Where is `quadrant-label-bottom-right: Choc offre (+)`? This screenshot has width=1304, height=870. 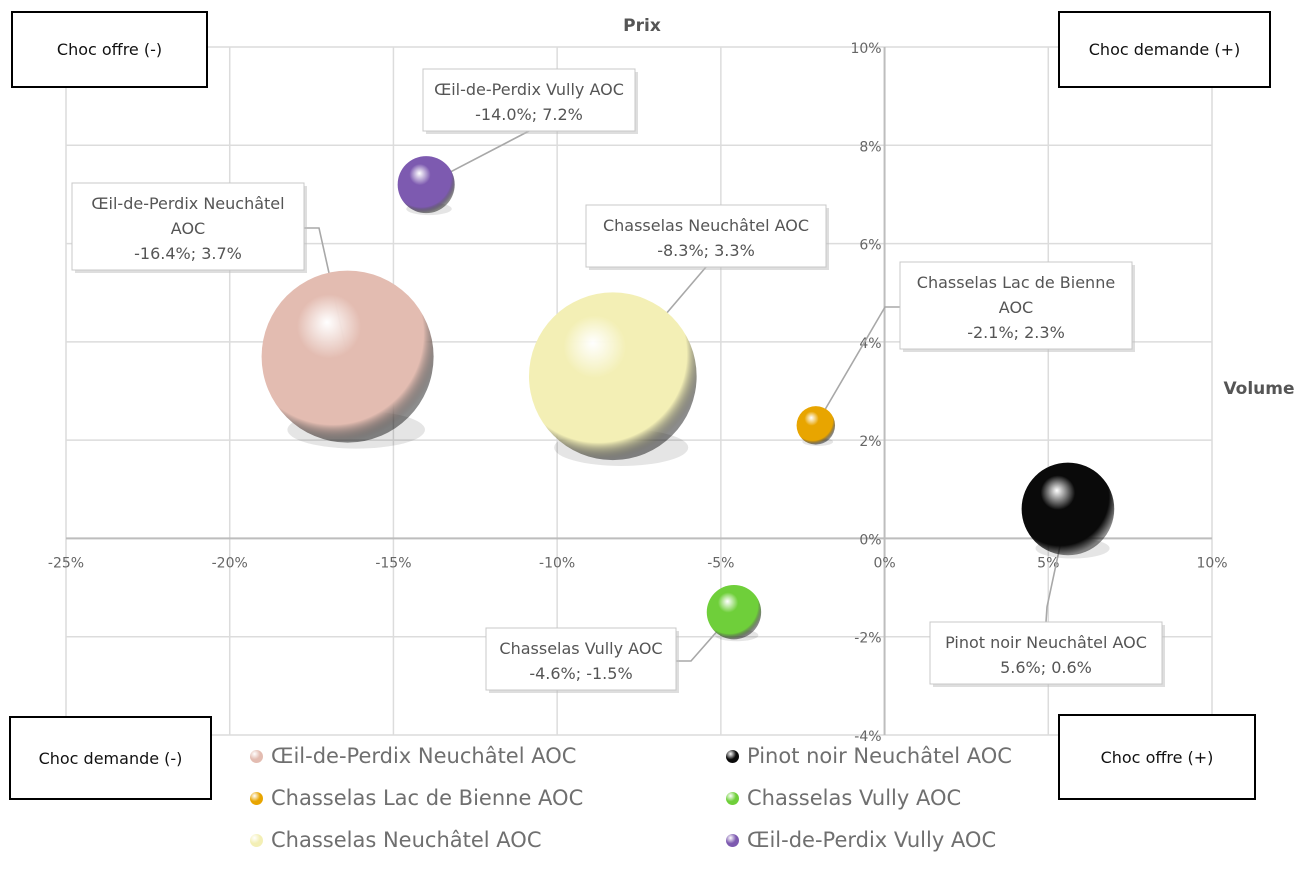 quadrant-label-bottom-right: Choc offre (+) is located at coordinates (1157, 757).